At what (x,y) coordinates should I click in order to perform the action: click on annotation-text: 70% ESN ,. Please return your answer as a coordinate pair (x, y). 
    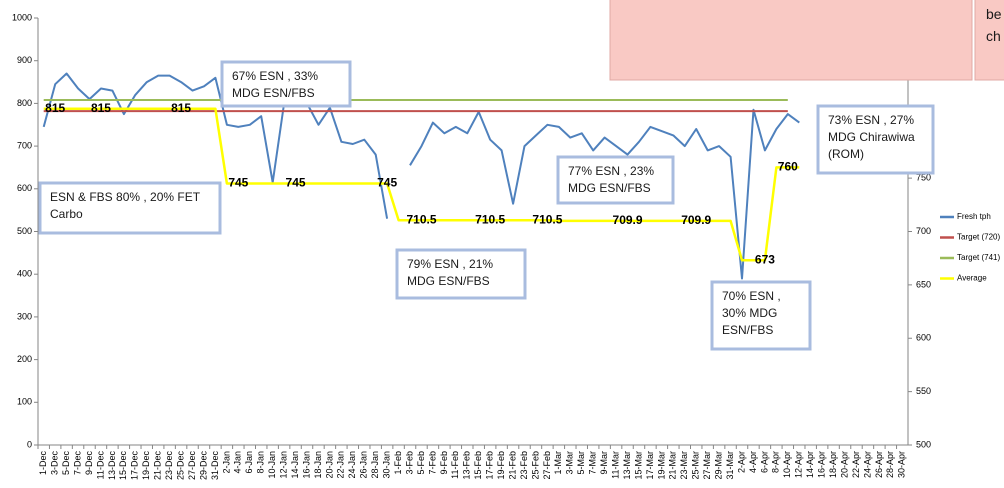
    Looking at the image, I should click on (751, 296).